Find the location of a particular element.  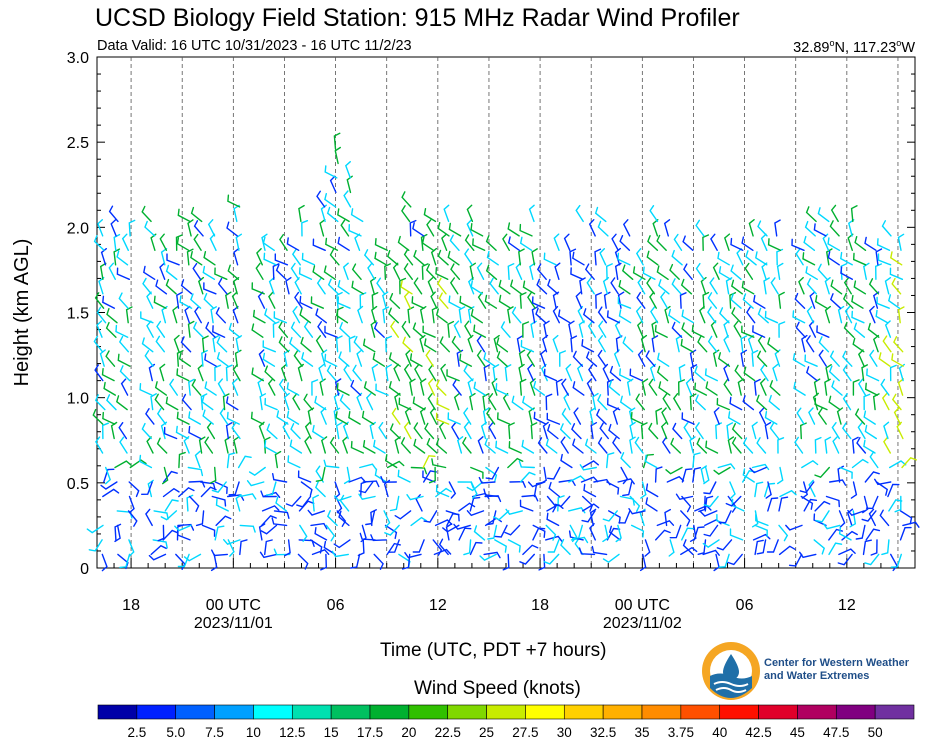

x-tick-label: 00 UTC is located at coordinates (642, 605).